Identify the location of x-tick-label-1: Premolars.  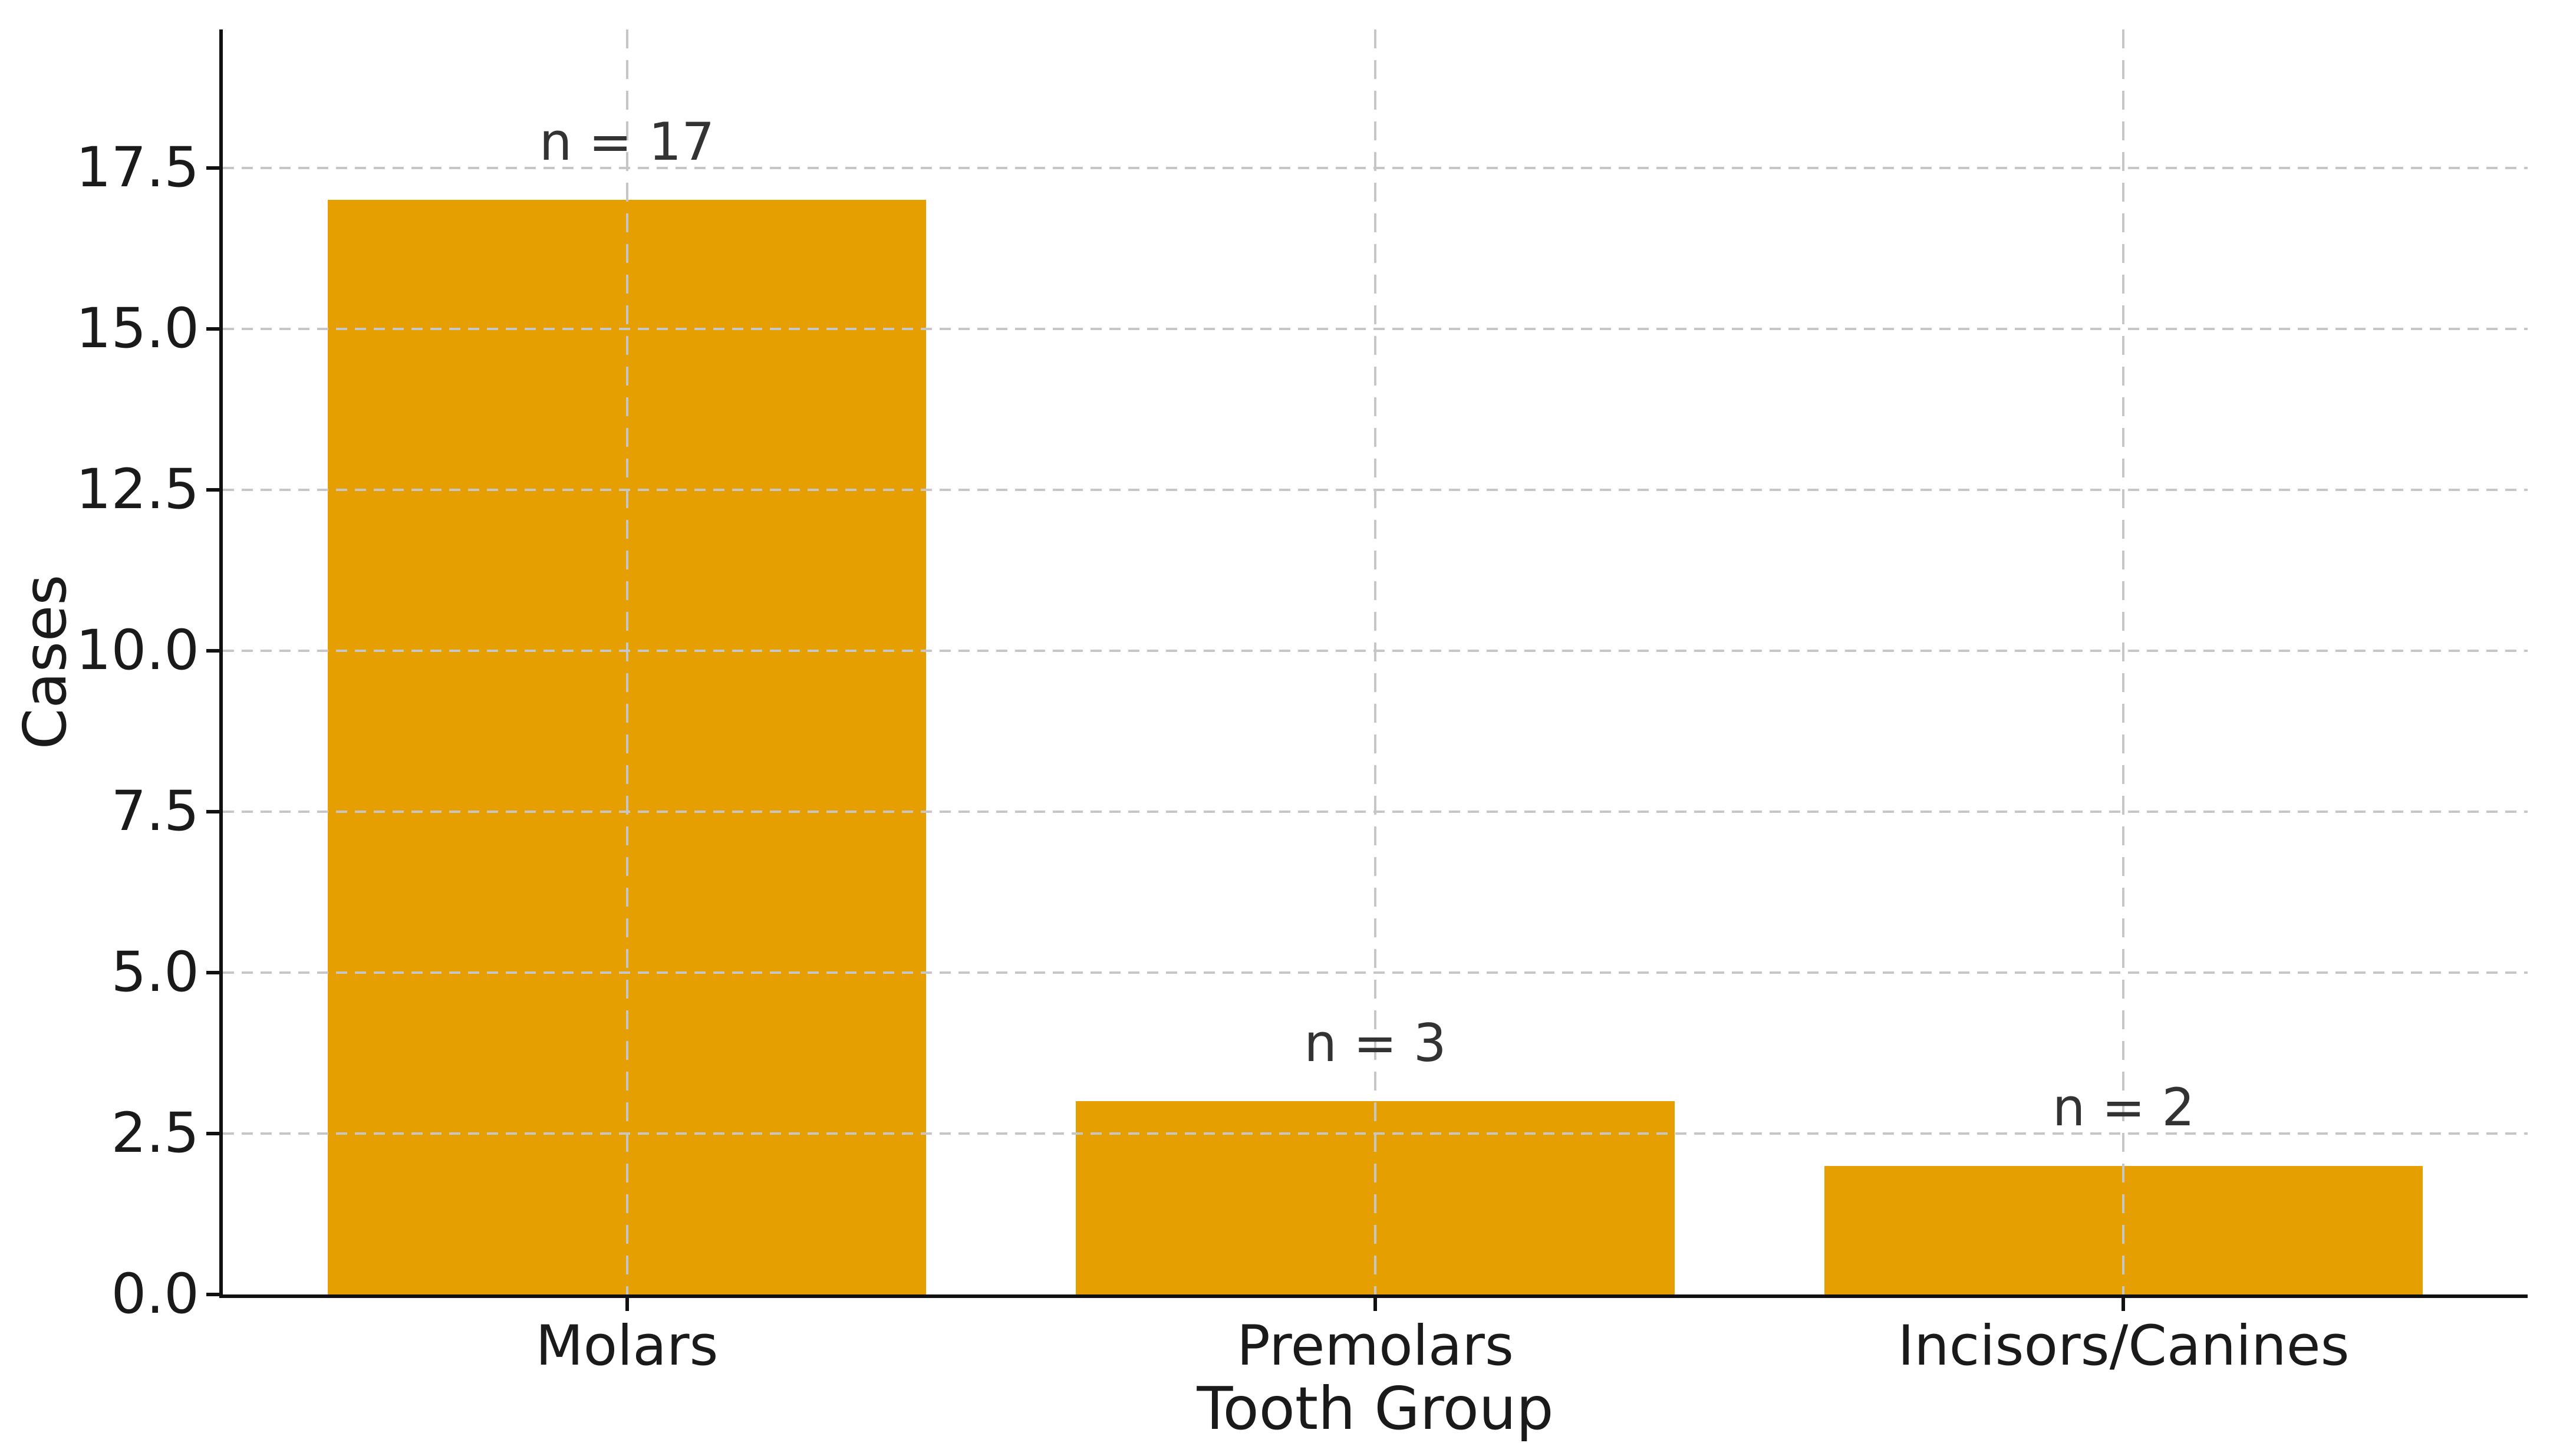
(1375, 1346).